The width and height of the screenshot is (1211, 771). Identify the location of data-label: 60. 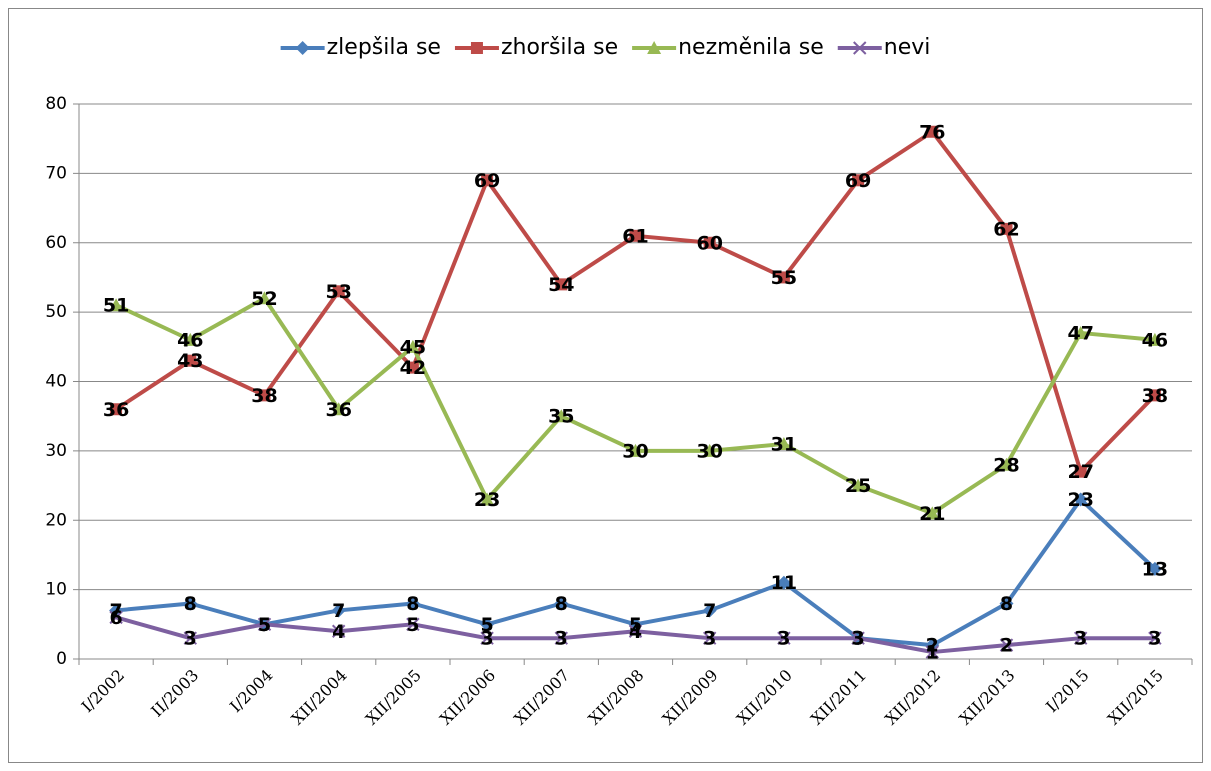
(709, 243).